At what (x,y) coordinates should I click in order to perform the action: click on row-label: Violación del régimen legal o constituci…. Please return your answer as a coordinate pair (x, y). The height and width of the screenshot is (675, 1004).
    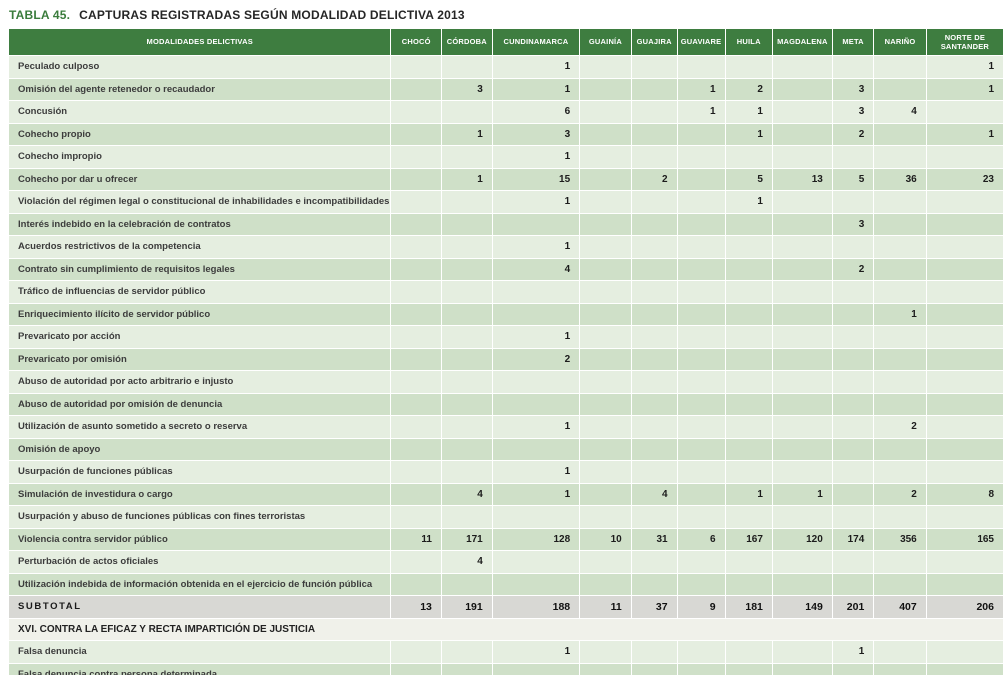
    Looking at the image, I should click on (200, 202).